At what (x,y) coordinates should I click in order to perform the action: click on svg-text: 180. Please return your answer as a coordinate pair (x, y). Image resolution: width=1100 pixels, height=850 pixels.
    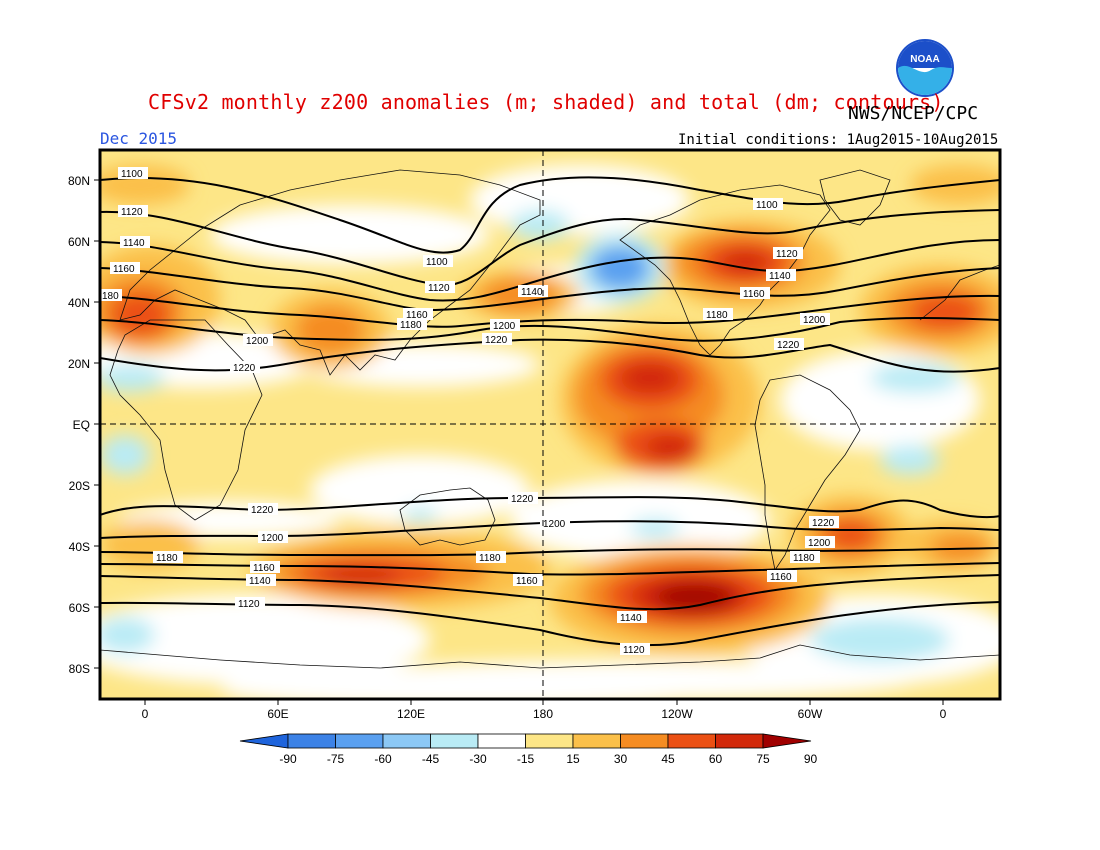
    Looking at the image, I should click on (110, 296).